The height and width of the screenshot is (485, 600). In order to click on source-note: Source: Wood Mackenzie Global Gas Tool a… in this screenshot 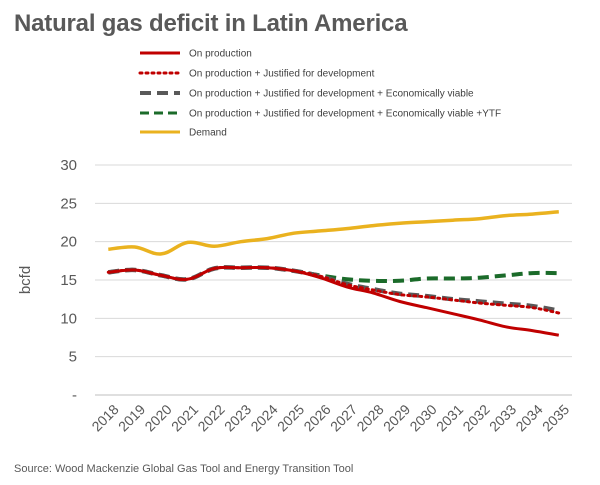, I will do `click(184, 469)`.